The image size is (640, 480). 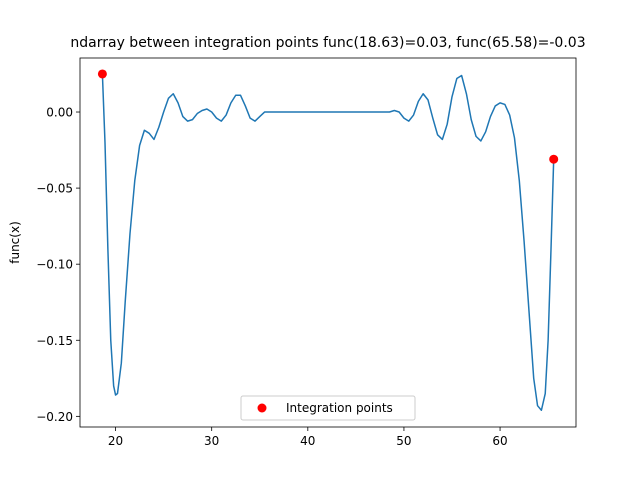 What do you see at coordinates (15, 242) in the screenshot?
I see `y-axis-label: func(x)` at bounding box center [15, 242].